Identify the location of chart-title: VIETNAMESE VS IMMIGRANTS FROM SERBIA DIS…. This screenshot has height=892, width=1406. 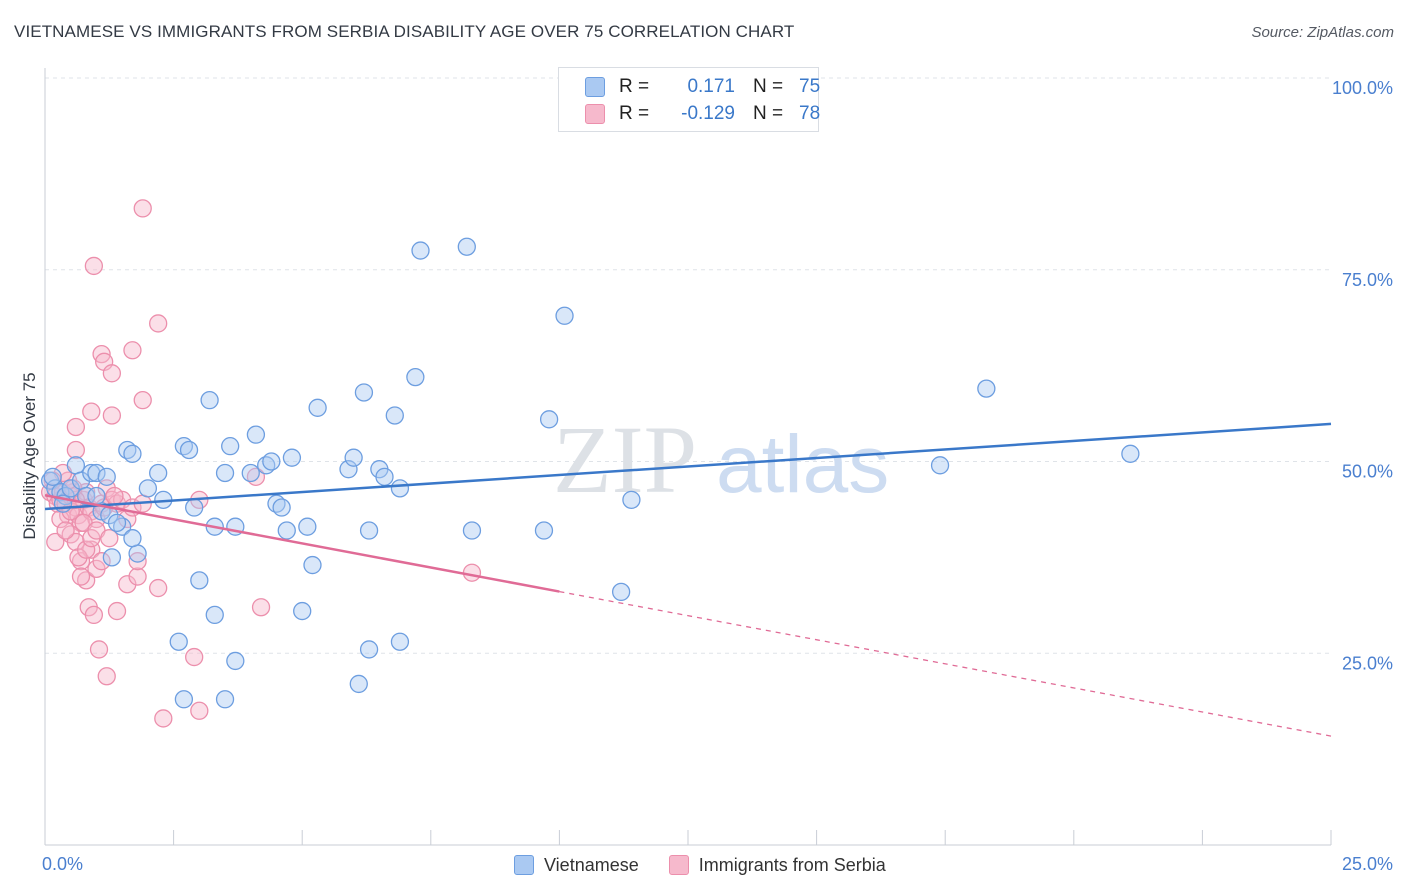
(404, 31).